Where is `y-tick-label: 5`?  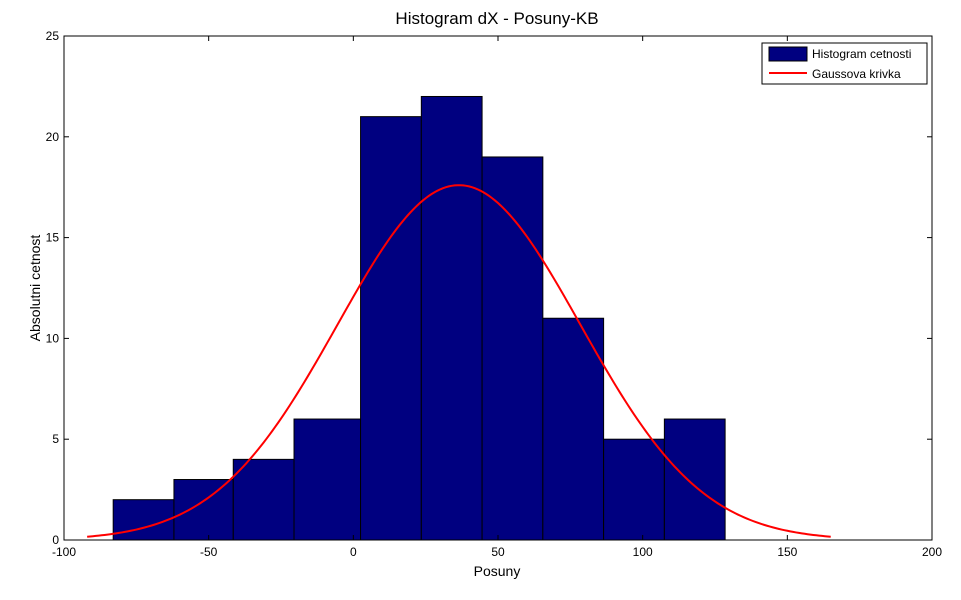 y-tick-label: 5 is located at coordinates (55, 439).